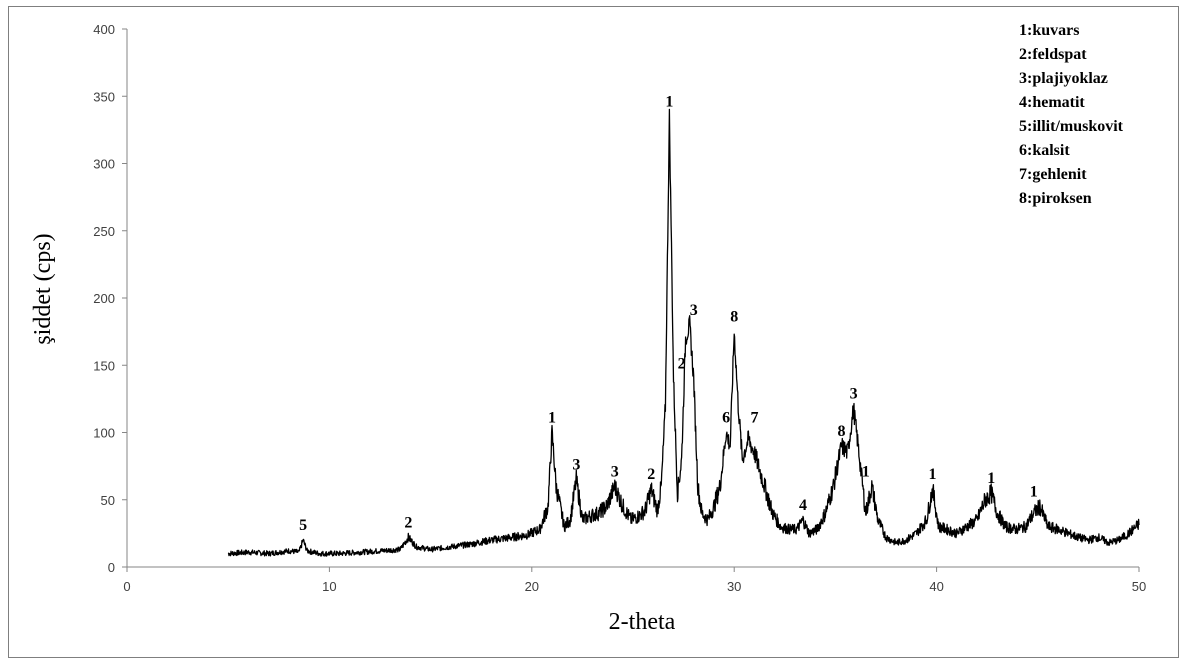 The image size is (1189, 666). What do you see at coordinates (104, 365) in the screenshot?
I see `y-tick-label: 150` at bounding box center [104, 365].